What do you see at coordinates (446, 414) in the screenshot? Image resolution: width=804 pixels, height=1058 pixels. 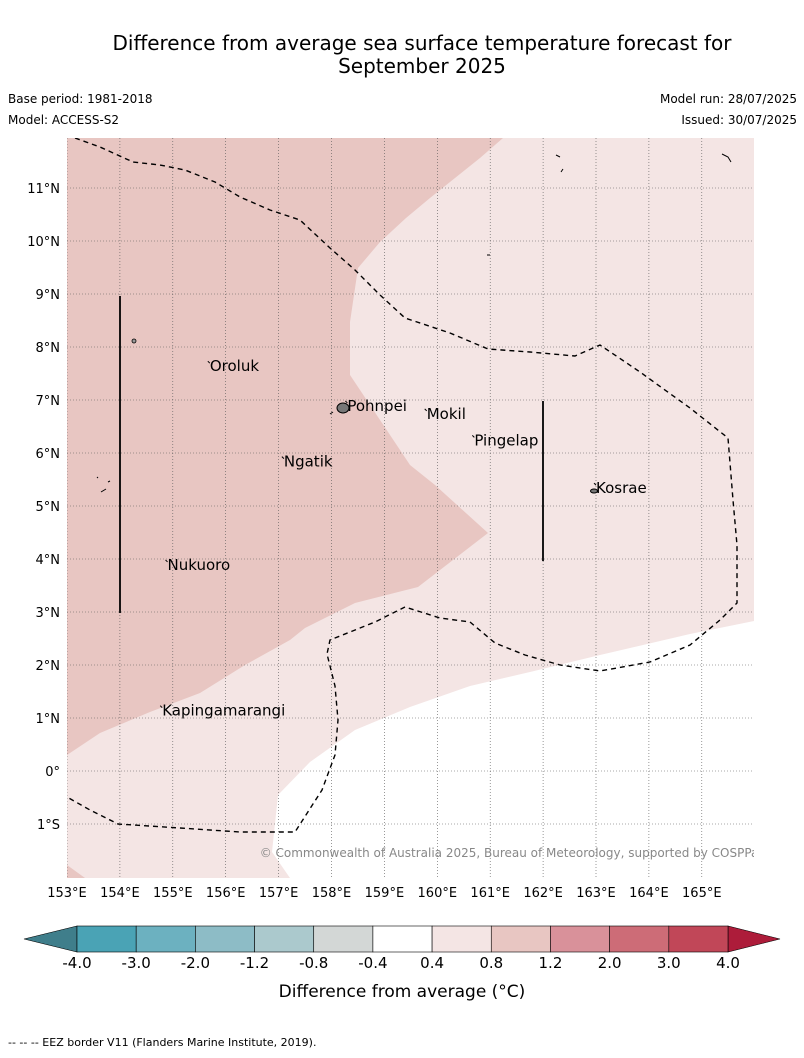 I see `place-label-mokil: Mokil` at bounding box center [446, 414].